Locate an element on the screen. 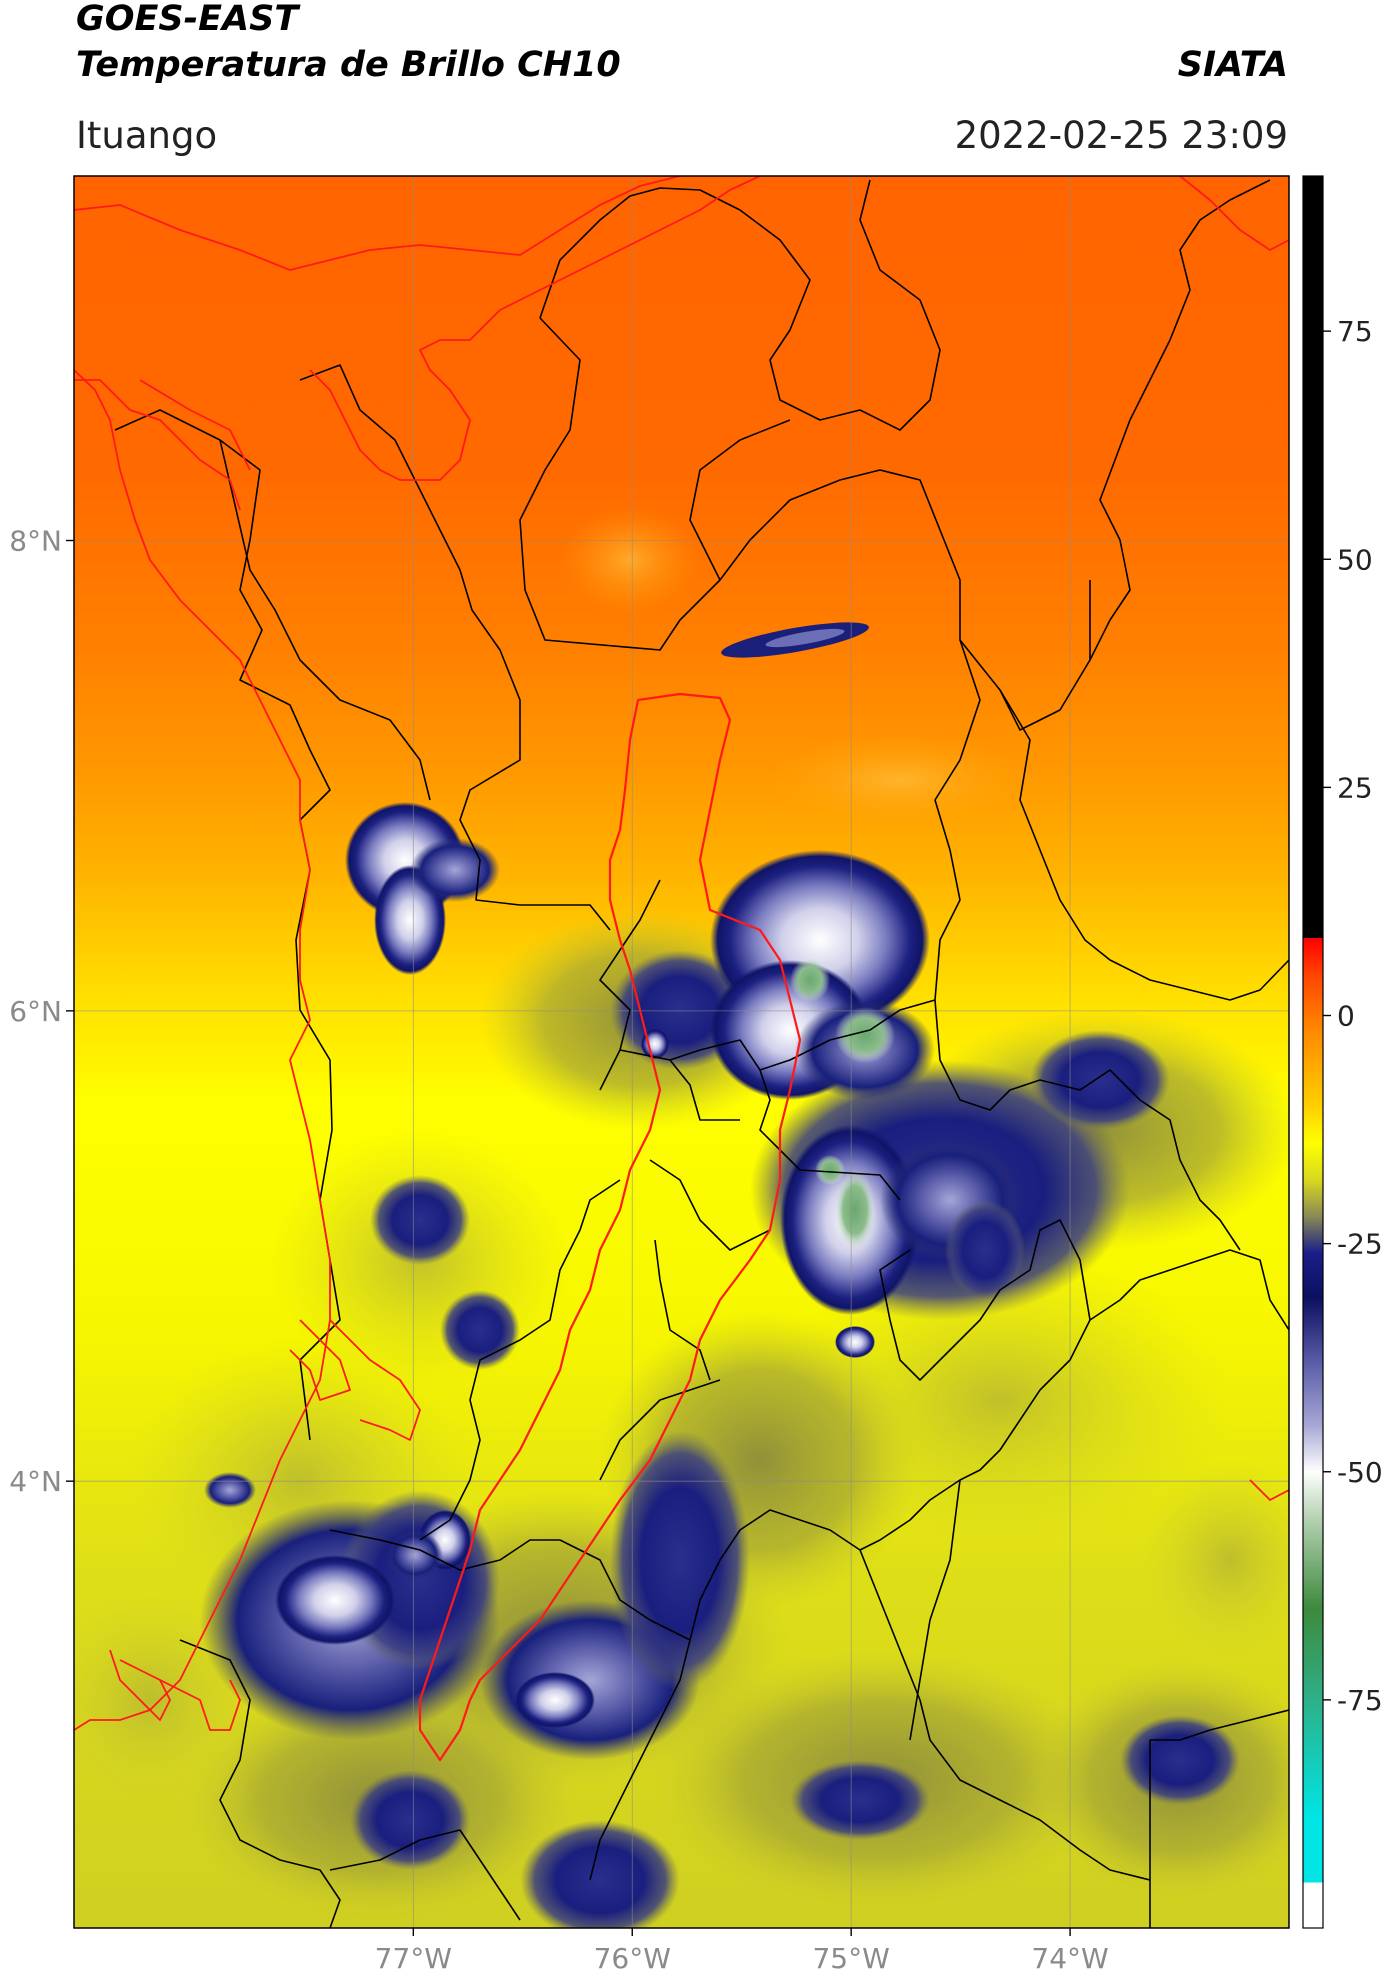 The height and width of the screenshot is (1981, 1384). lon-tick-label: 76°W is located at coordinates (632, 1958).